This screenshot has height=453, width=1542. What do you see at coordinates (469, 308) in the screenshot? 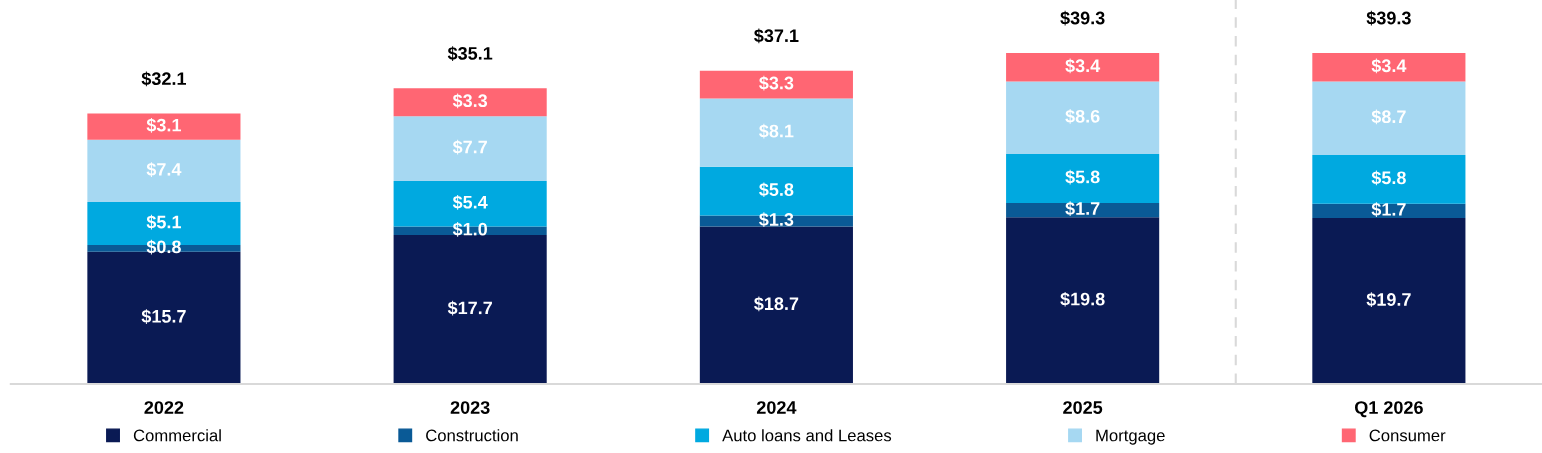
I see `data-label: $17.7` at bounding box center [469, 308].